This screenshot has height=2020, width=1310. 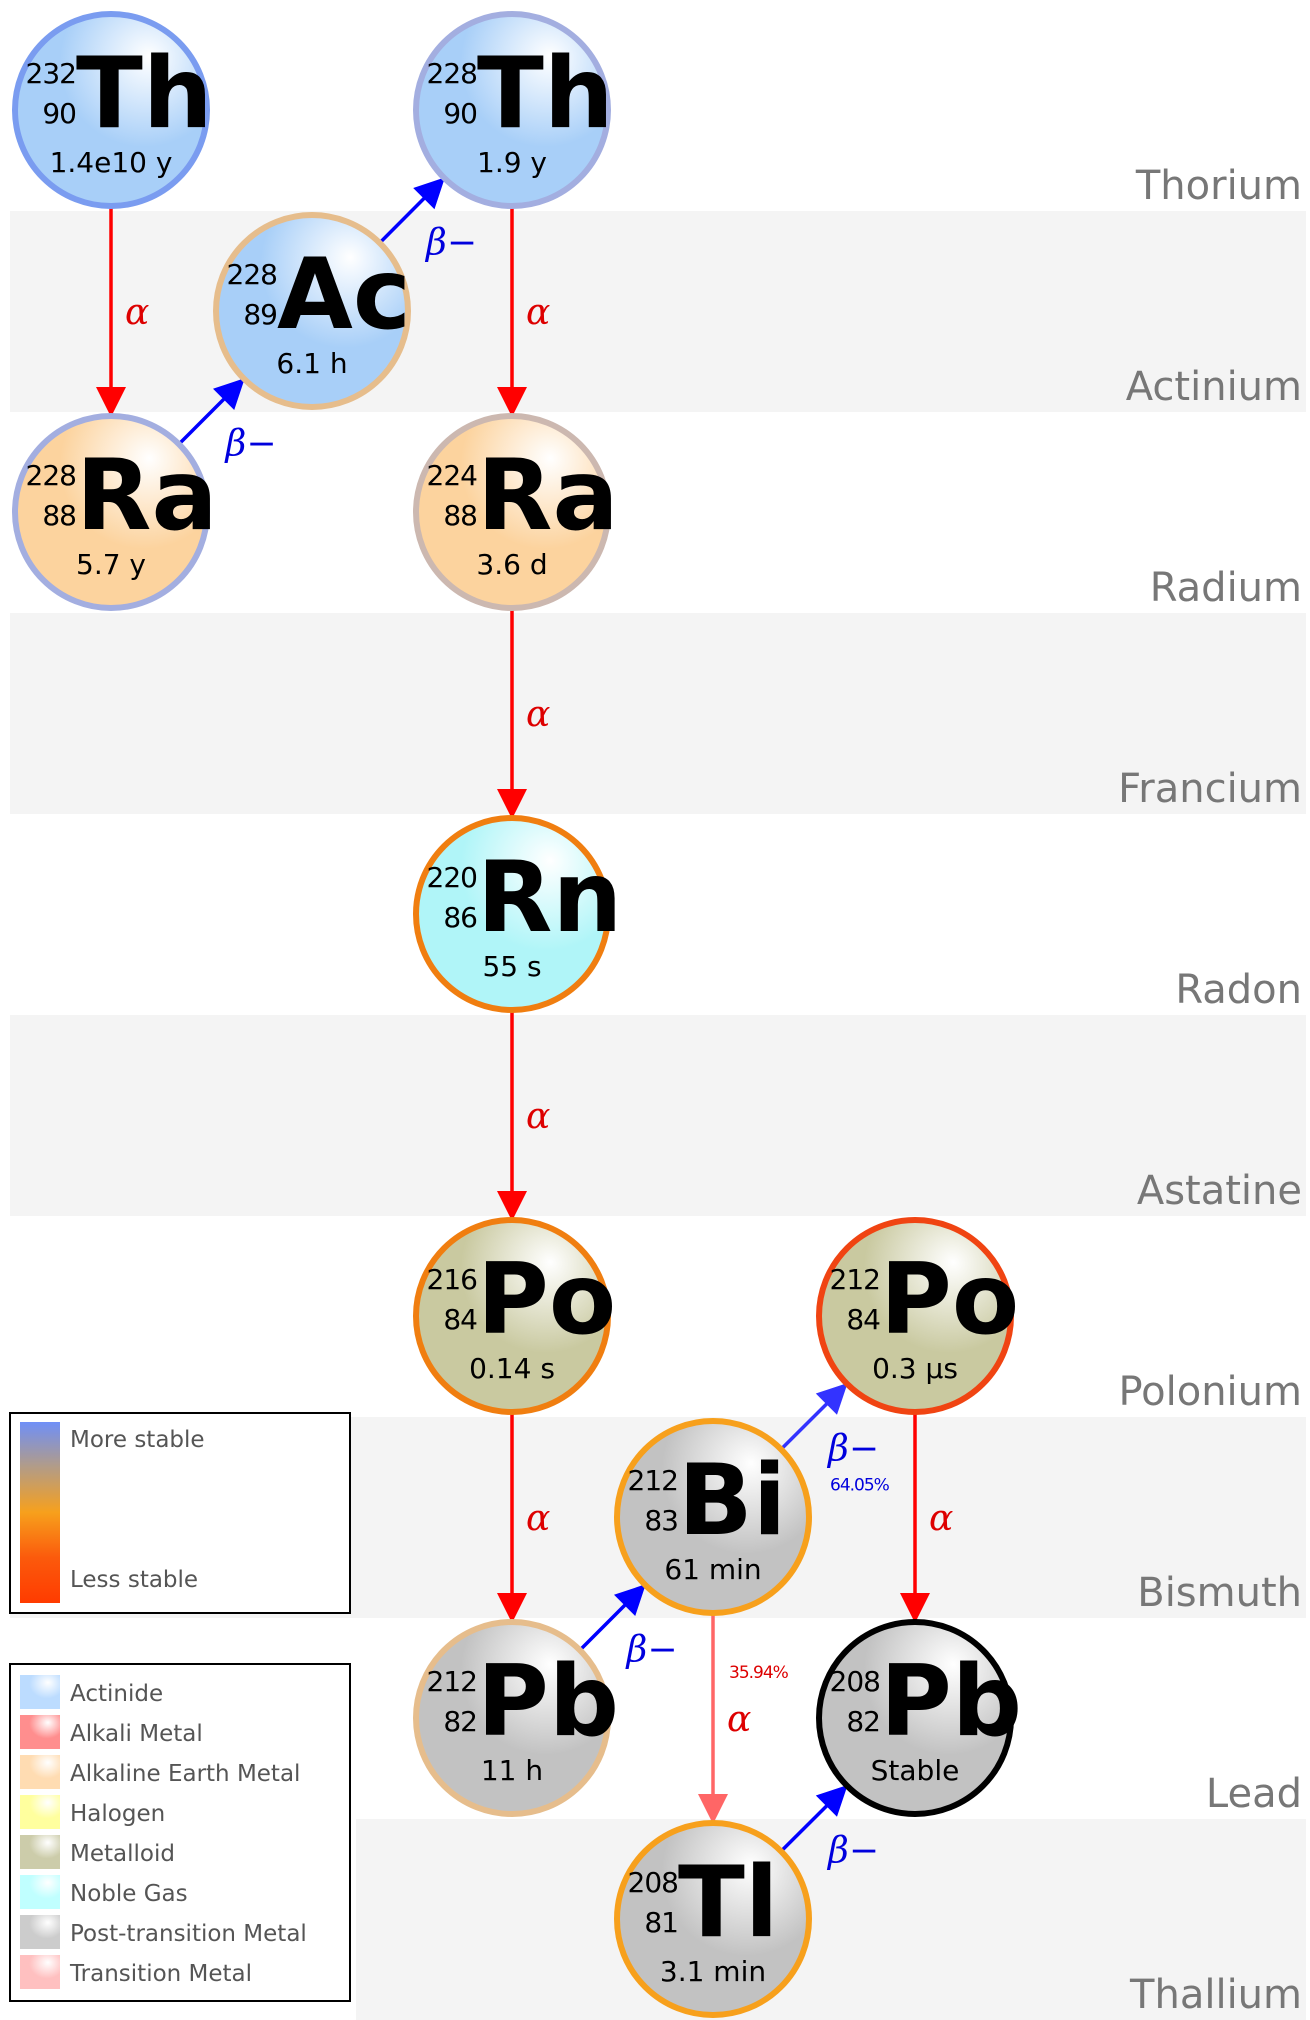 I want to click on decay-label-po216-pb212: α, so click(x=538, y=1518).